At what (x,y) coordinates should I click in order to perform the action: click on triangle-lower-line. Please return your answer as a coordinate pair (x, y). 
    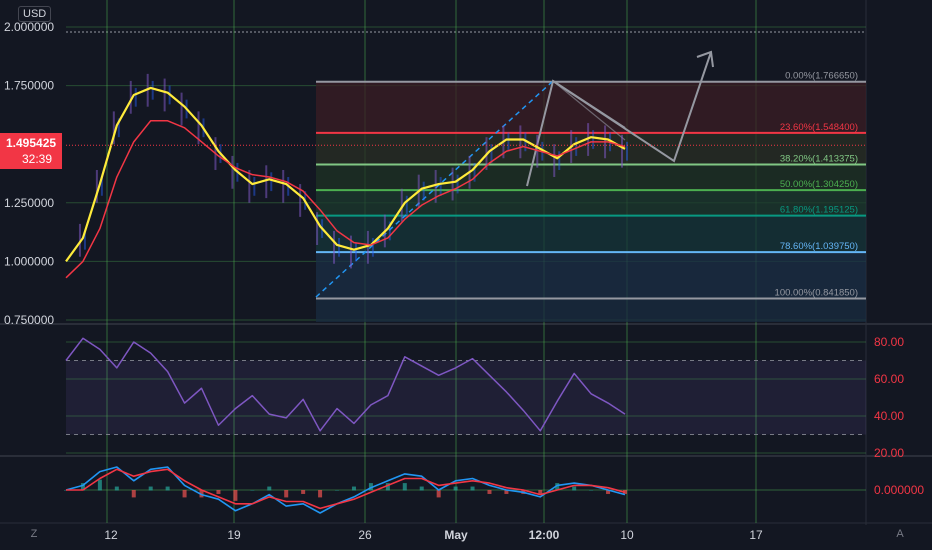
    Looking at the image, I should click on (589, 110).